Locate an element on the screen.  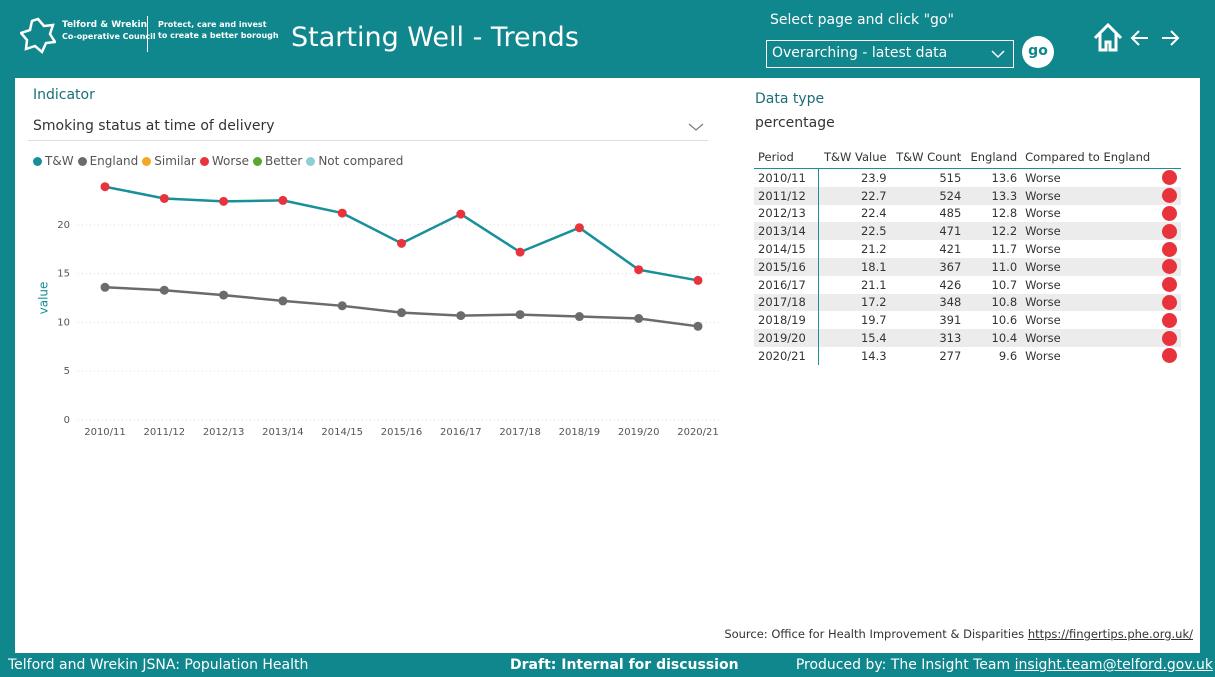
table-cell: 23.9 is located at coordinates (873, 177).